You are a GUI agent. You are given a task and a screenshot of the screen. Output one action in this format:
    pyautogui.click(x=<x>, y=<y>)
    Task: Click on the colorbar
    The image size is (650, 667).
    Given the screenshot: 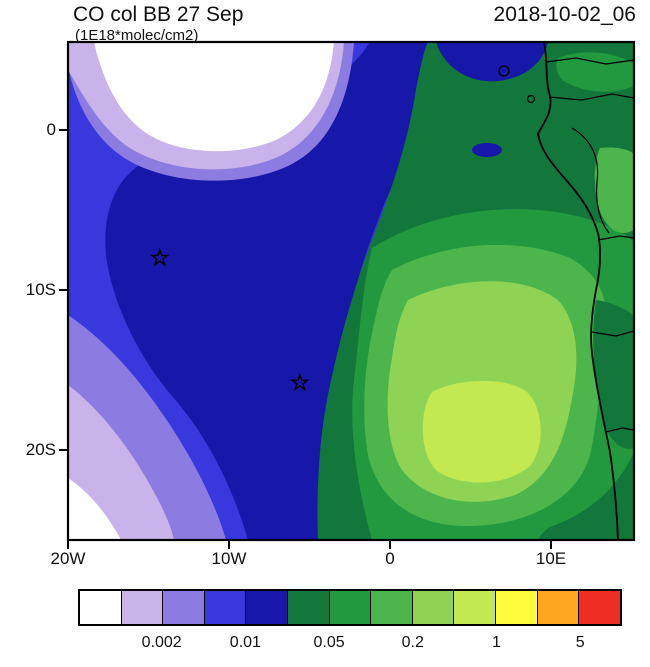 What is the action you would take?
    pyautogui.click(x=350, y=607)
    